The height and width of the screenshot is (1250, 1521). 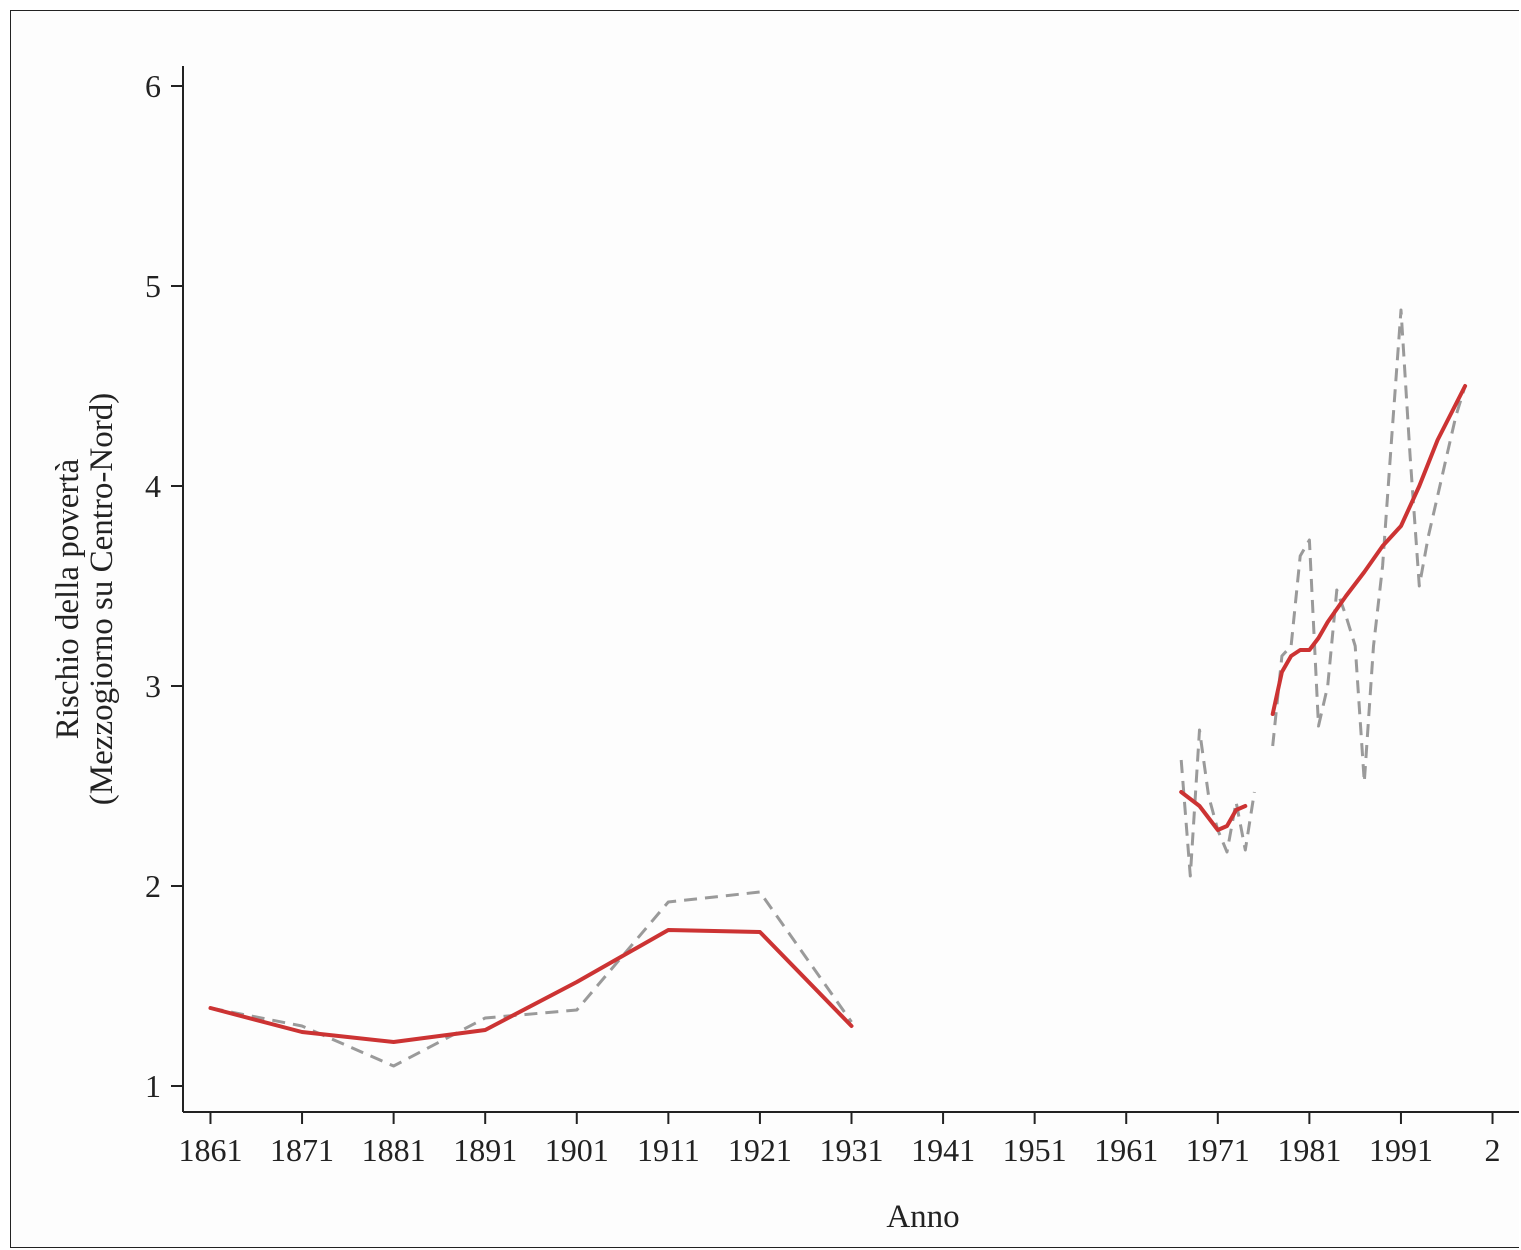 What do you see at coordinates (485, 1150) in the screenshot?
I see `x-tick-label: 1891` at bounding box center [485, 1150].